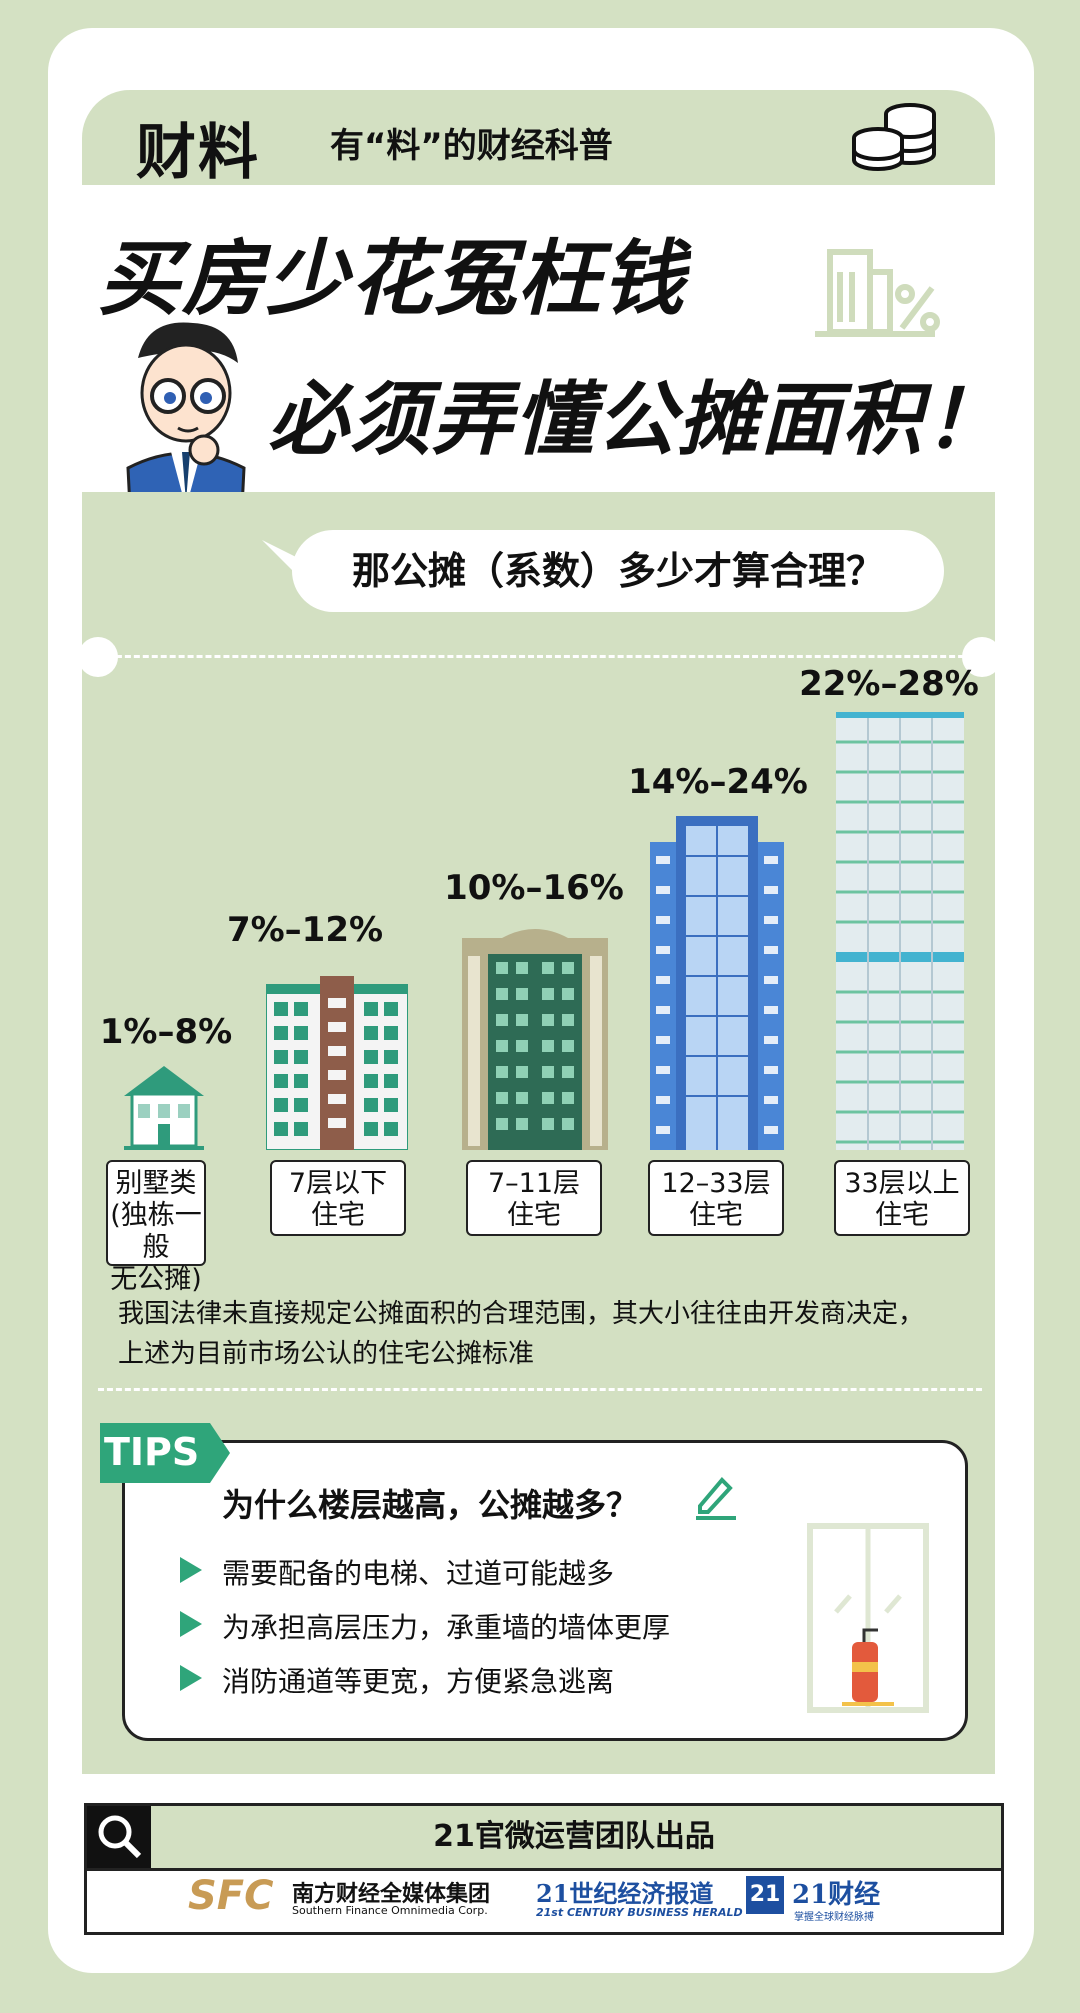  I want to click on tips-box, so click(545, 1590).